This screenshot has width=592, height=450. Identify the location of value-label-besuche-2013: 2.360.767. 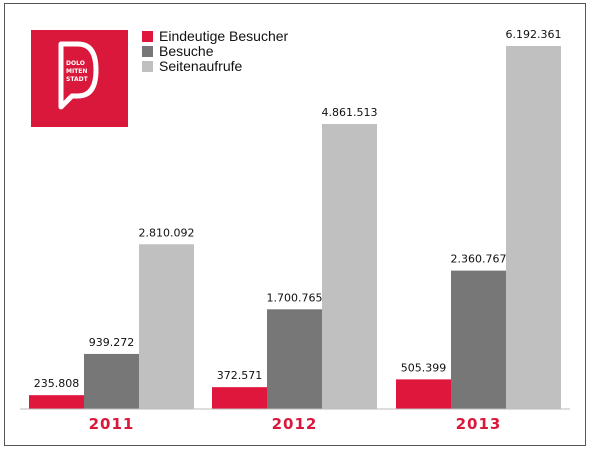
(479, 259).